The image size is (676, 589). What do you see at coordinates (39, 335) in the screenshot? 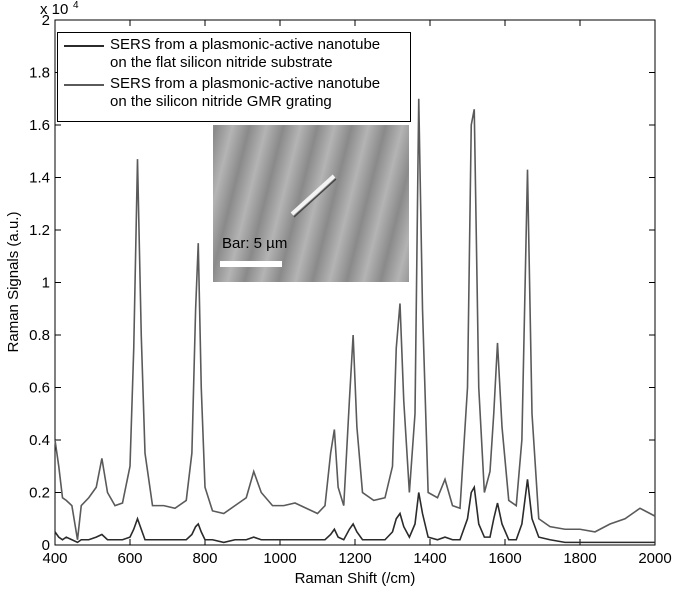
I see `y-tick-label: 0.8` at bounding box center [39, 335].